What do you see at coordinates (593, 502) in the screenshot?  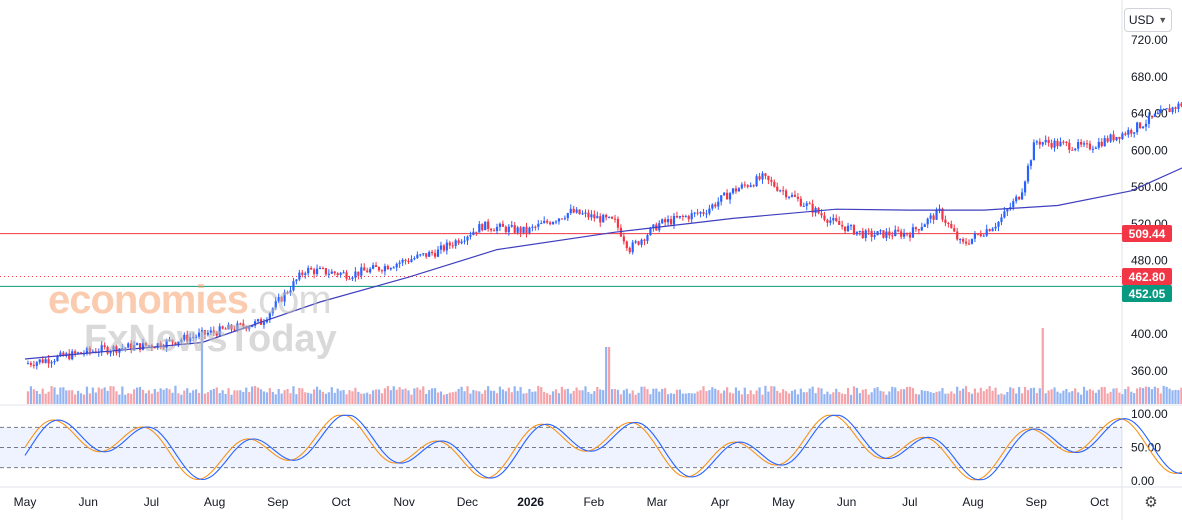 I see `time-tick-label: Feb` at bounding box center [593, 502].